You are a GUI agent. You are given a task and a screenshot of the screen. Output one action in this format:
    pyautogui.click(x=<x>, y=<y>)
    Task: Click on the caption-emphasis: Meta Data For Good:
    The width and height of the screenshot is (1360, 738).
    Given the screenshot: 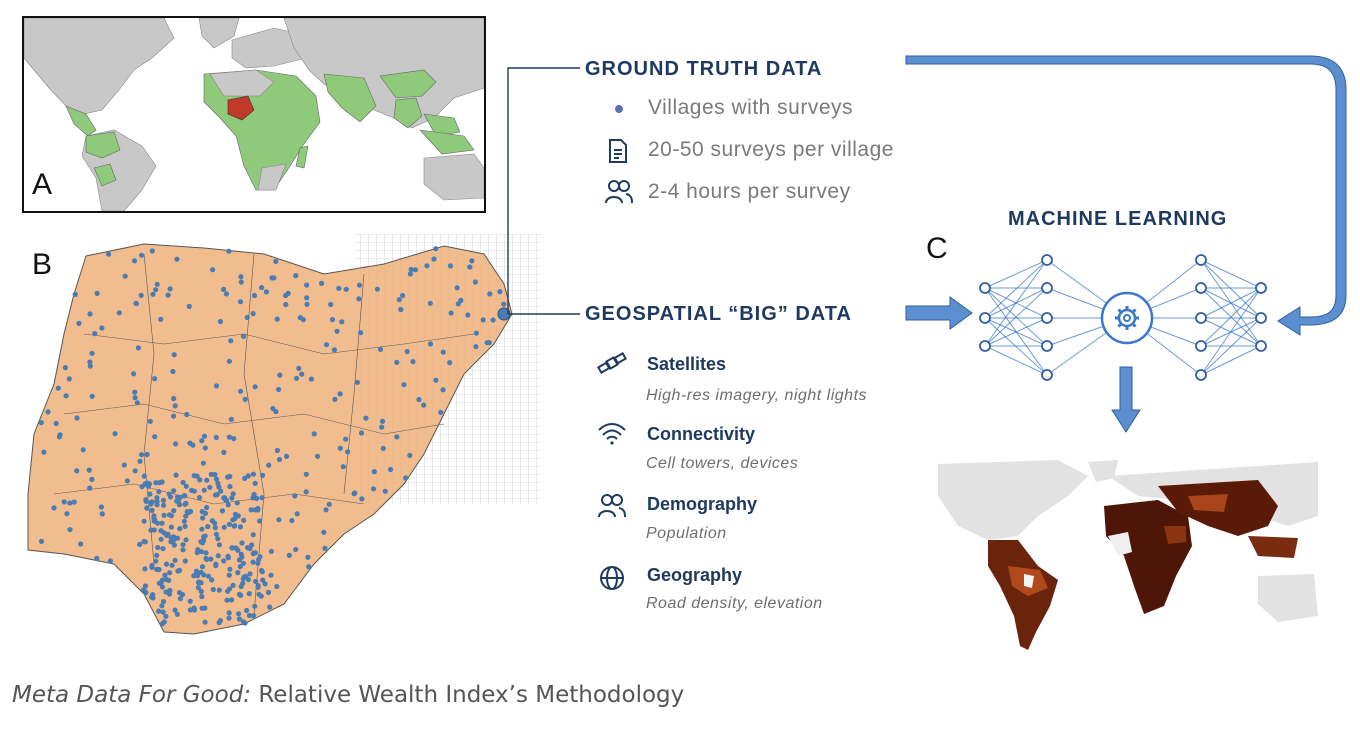 What is the action you would take?
    pyautogui.click(x=132, y=695)
    